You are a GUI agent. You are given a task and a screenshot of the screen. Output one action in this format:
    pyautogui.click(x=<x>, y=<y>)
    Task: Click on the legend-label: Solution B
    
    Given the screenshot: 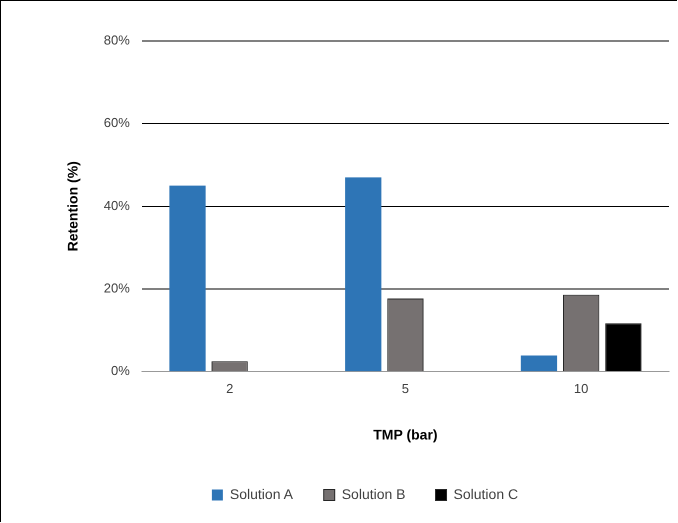 What is the action you would take?
    pyautogui.click(x=374, y=494)
    